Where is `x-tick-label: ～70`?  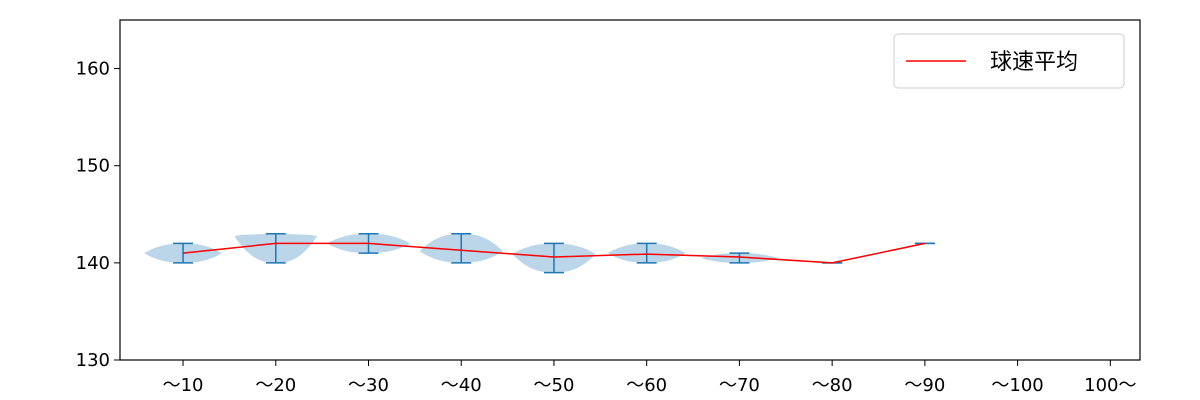
x-tick-label: ～70 is located at coordinates (739, 385).